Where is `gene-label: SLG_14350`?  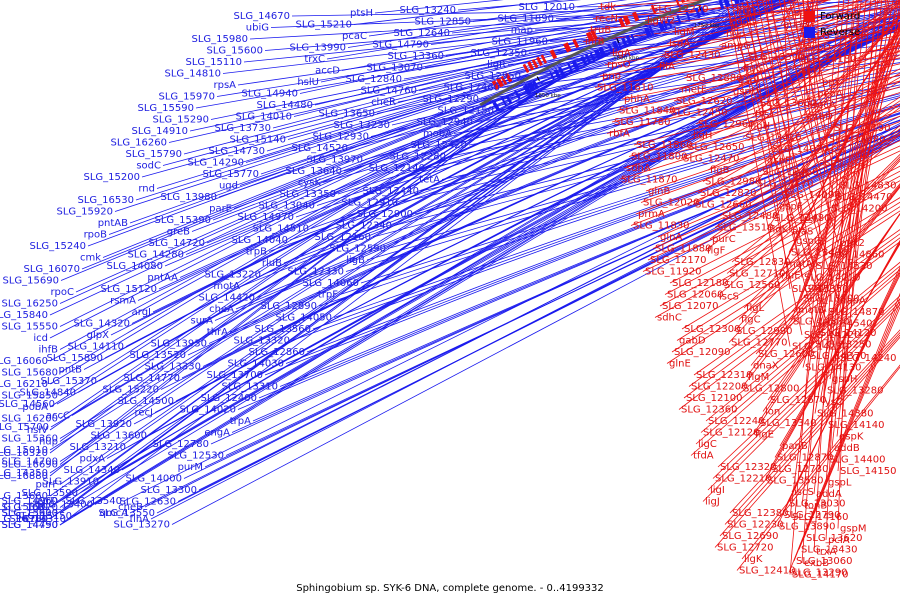 gene-label: SLG_14350 is located at coordinates (24, 473).